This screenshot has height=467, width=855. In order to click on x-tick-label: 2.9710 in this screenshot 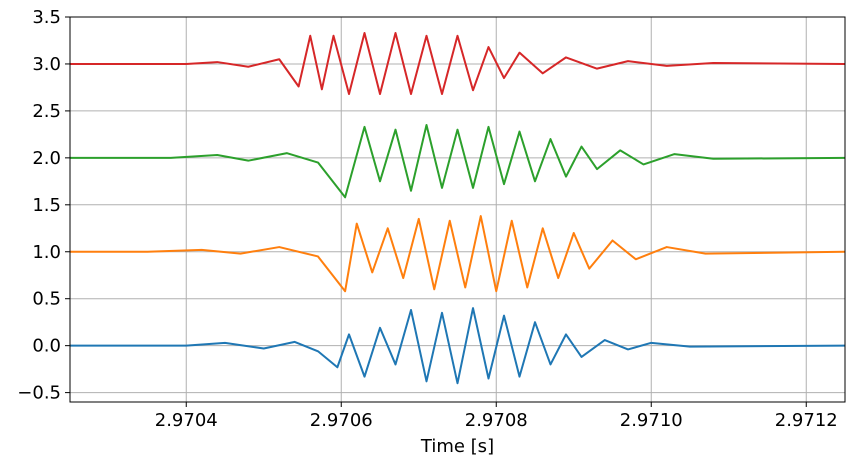, I will do `click(651, 420)`.